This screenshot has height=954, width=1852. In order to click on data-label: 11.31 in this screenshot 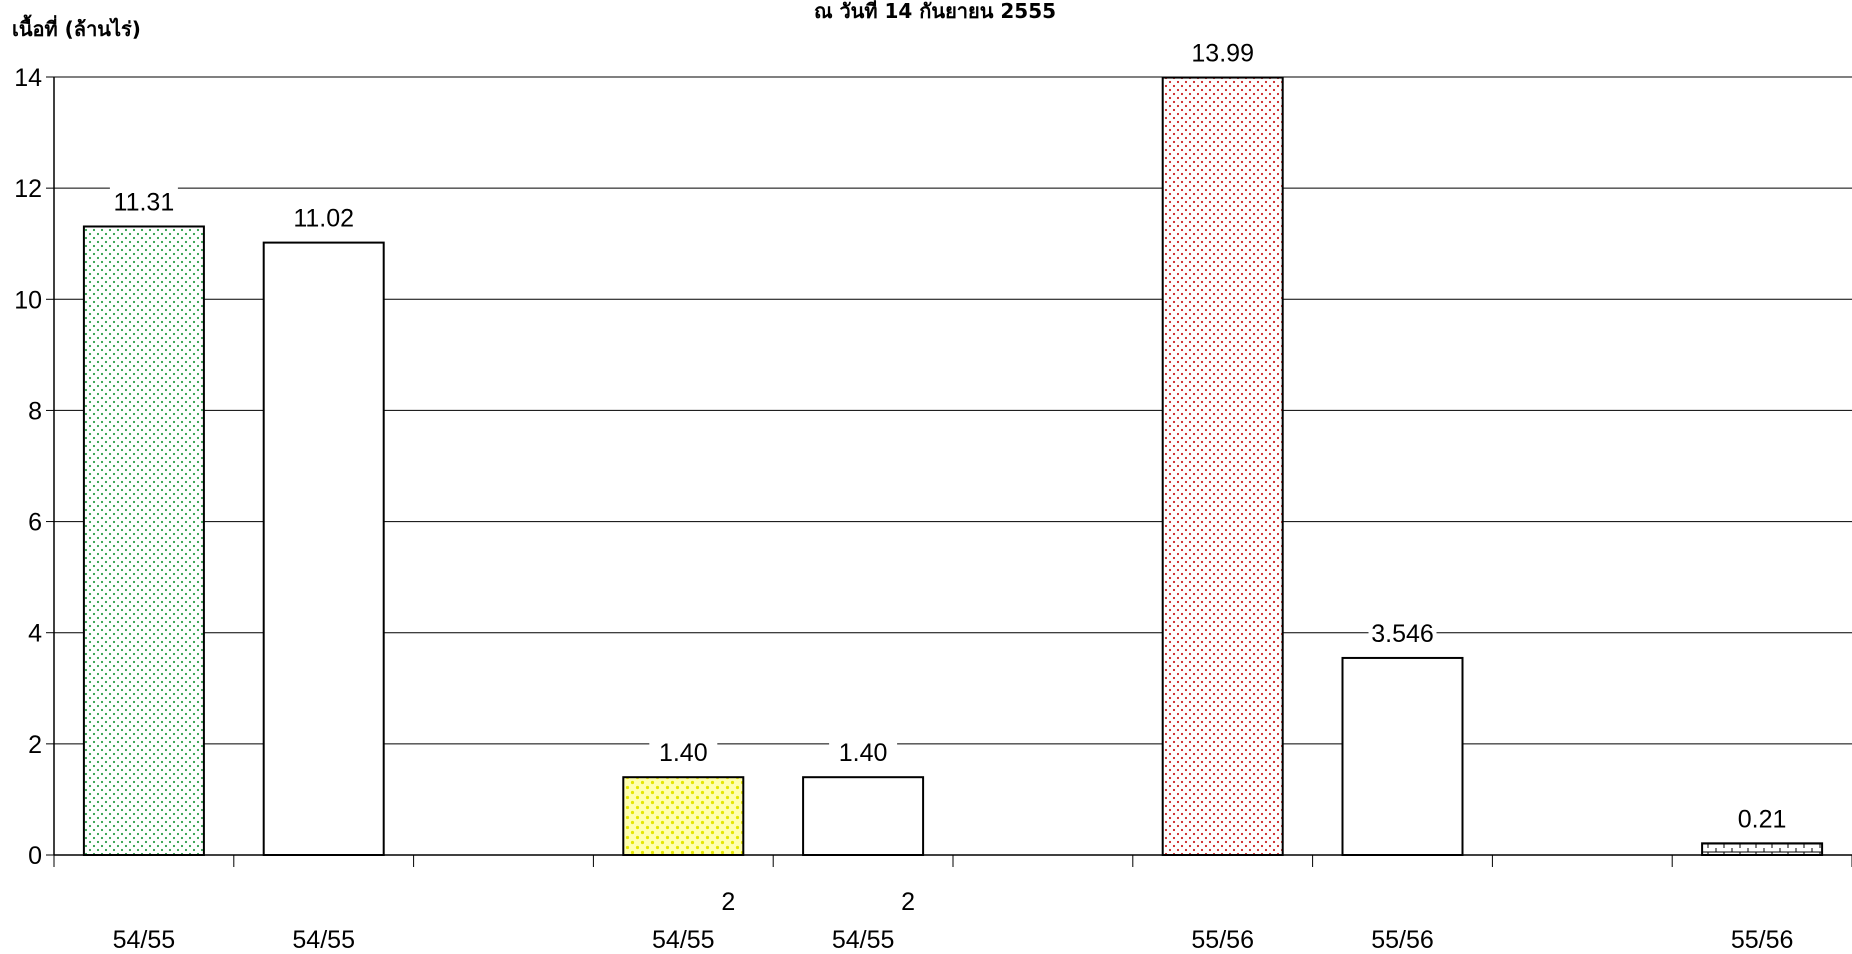, I will do `click(144, 202)`.